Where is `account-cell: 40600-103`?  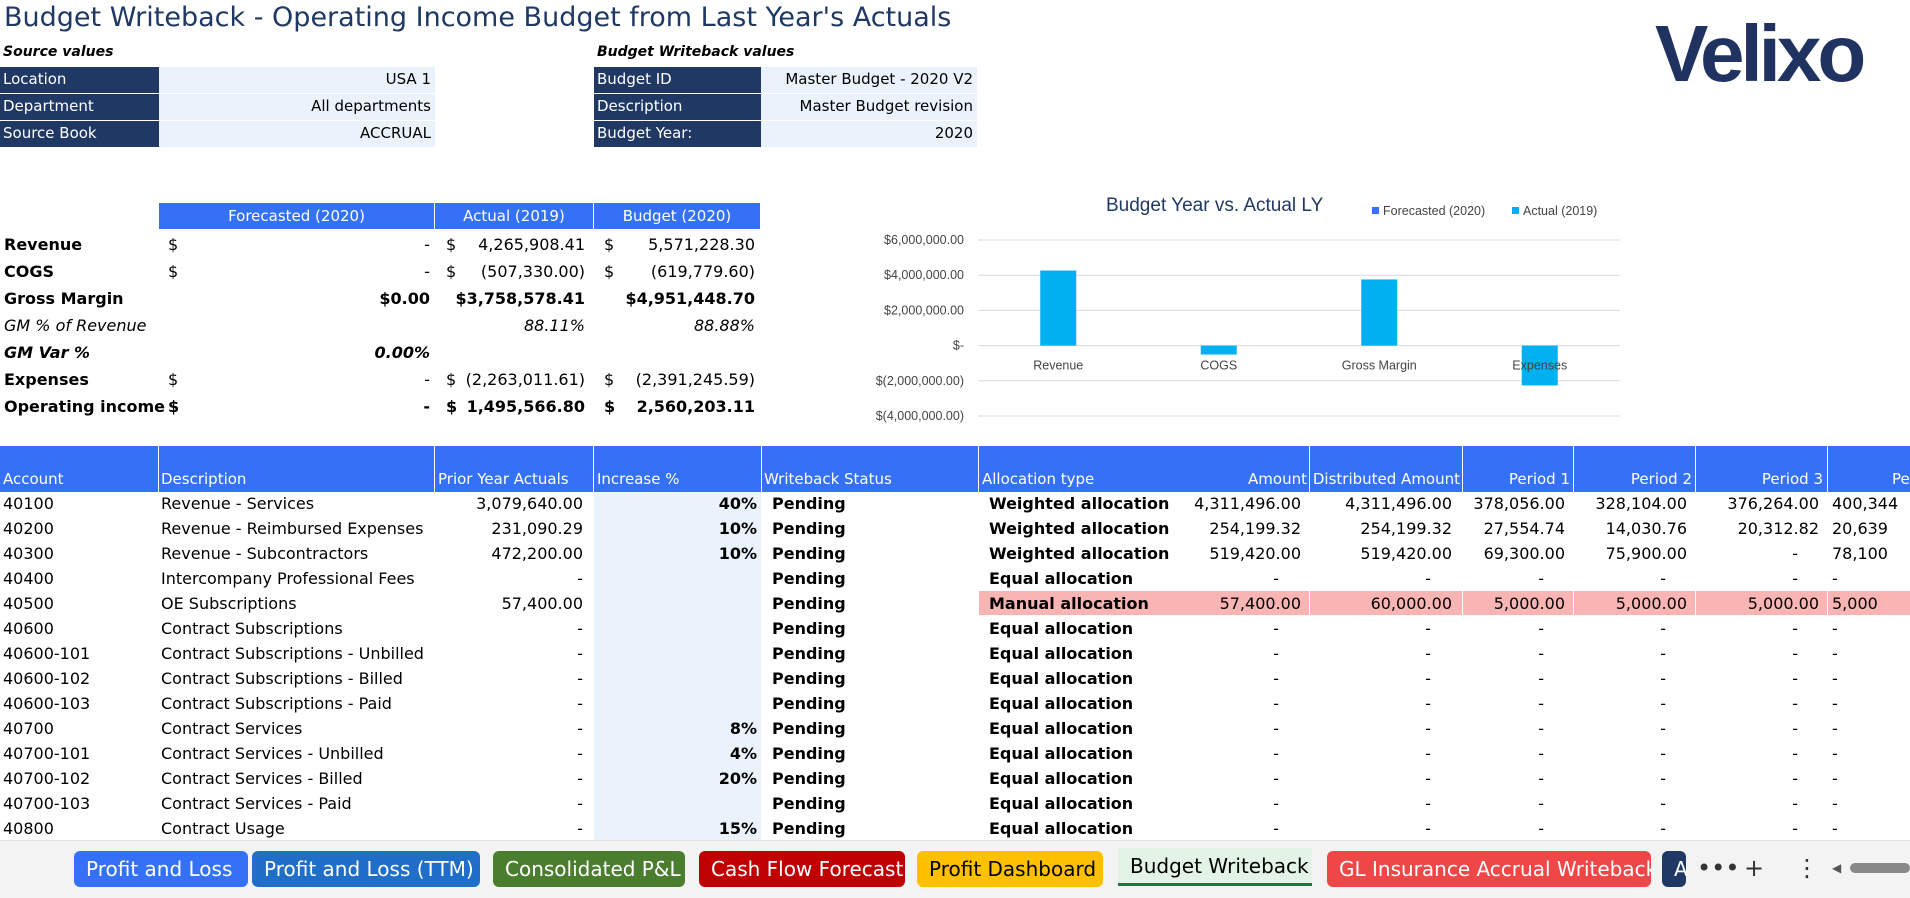 account-cell: 40600-103 is located at coordinates (47, 703).